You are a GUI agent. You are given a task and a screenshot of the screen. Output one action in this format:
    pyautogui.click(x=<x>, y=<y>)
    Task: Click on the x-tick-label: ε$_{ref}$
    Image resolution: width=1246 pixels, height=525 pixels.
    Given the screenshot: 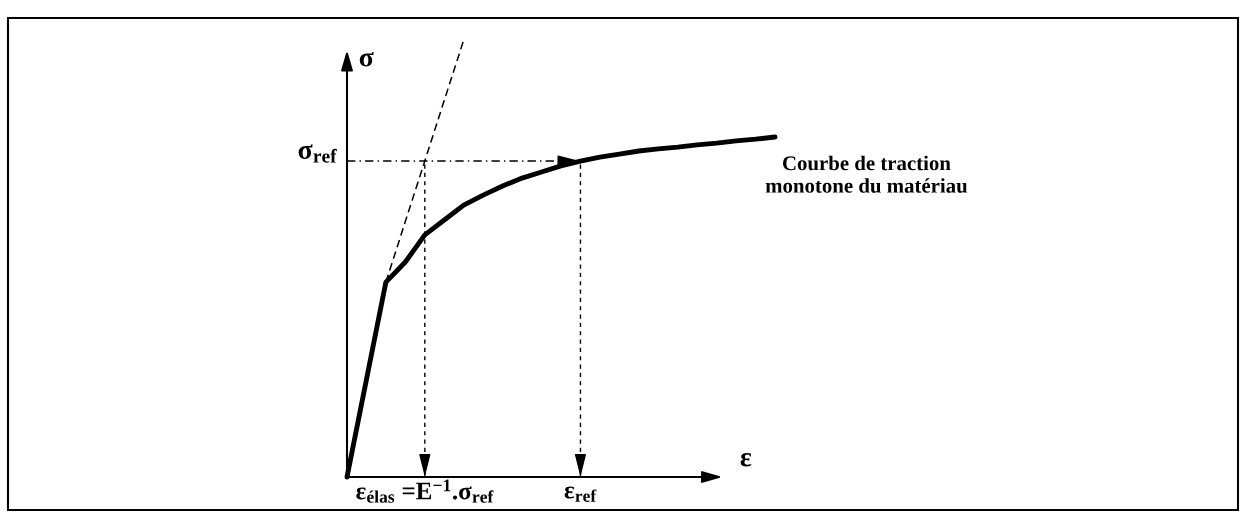 What is the action you would take?
    pyautogui.click(x=580, y=494)
    